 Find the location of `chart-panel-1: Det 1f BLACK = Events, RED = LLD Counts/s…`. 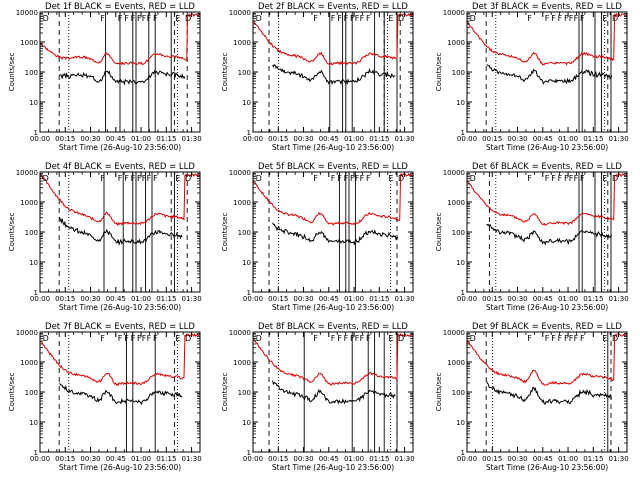

chart-panel-1: Det 1f BLACK = Events, RED = LLD Counts/s… is located at coordinates (105, 77).